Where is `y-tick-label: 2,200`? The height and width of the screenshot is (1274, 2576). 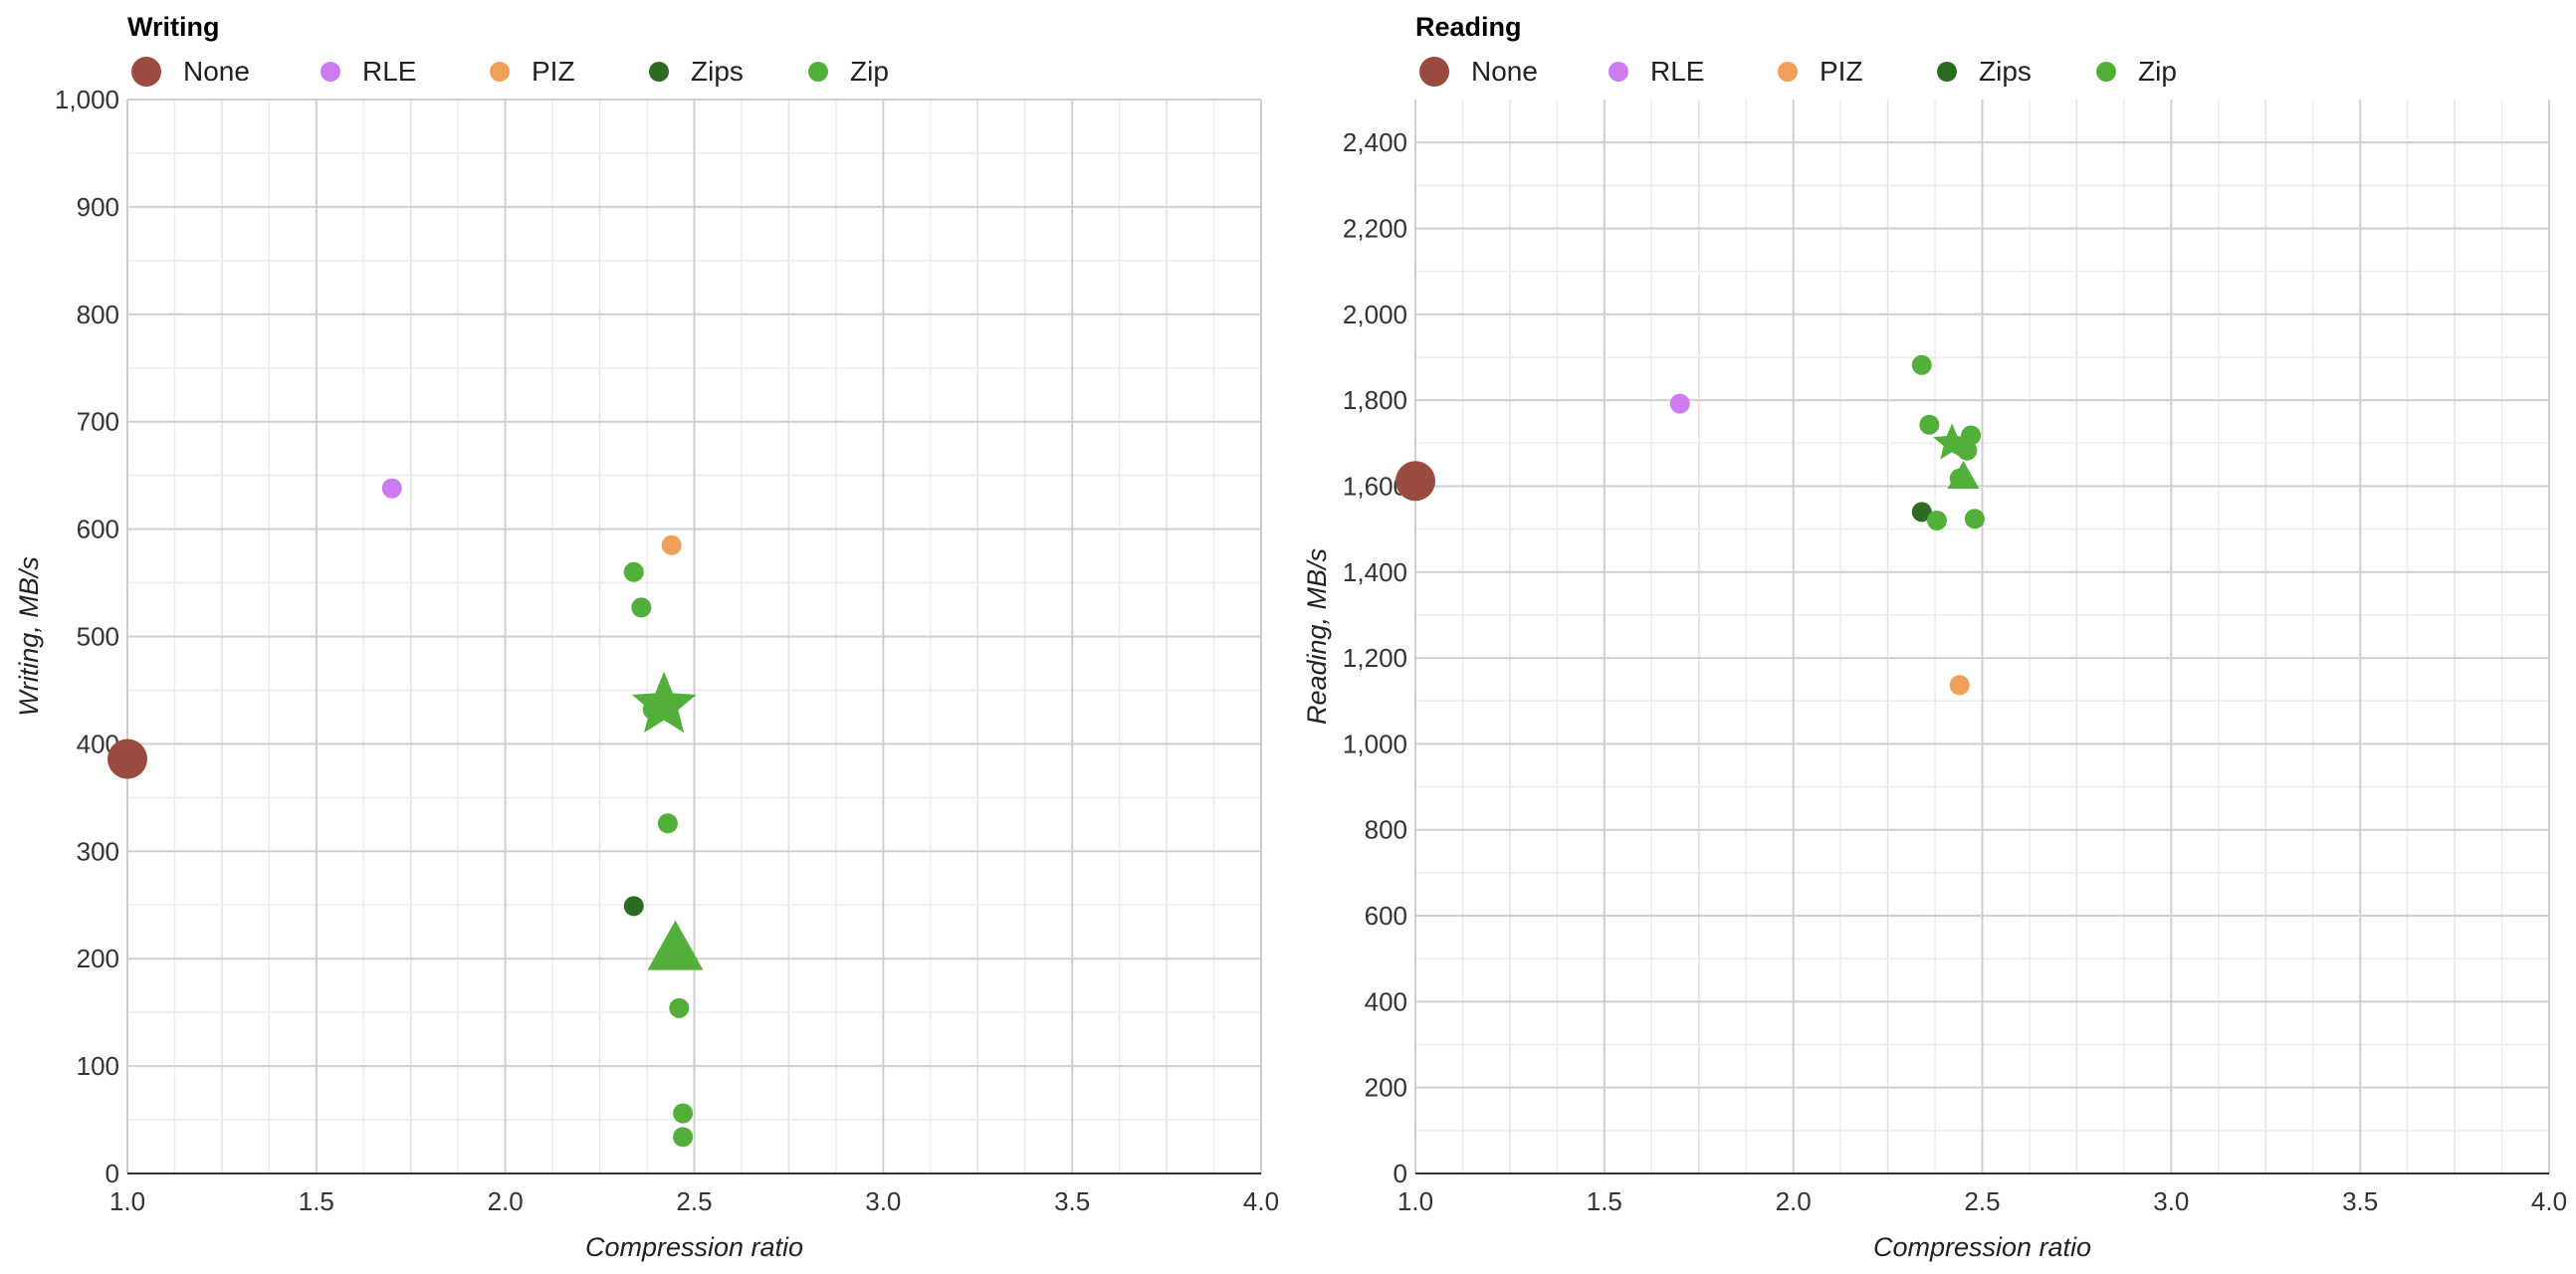
y-tick-label: 2,200 is located at coordinates (1375, 228).